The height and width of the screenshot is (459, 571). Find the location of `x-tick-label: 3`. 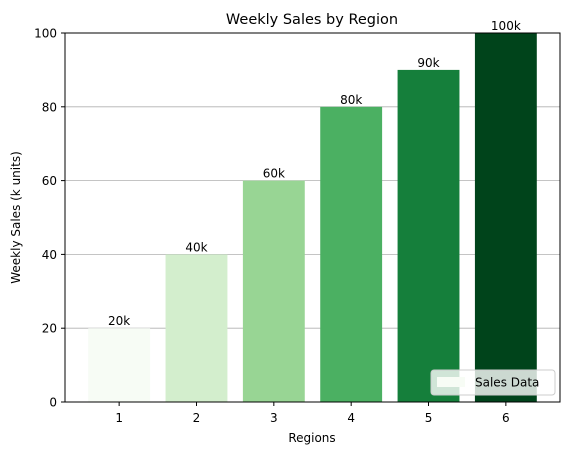

x-tick-label: 3 is located at coordinates (274, 418).